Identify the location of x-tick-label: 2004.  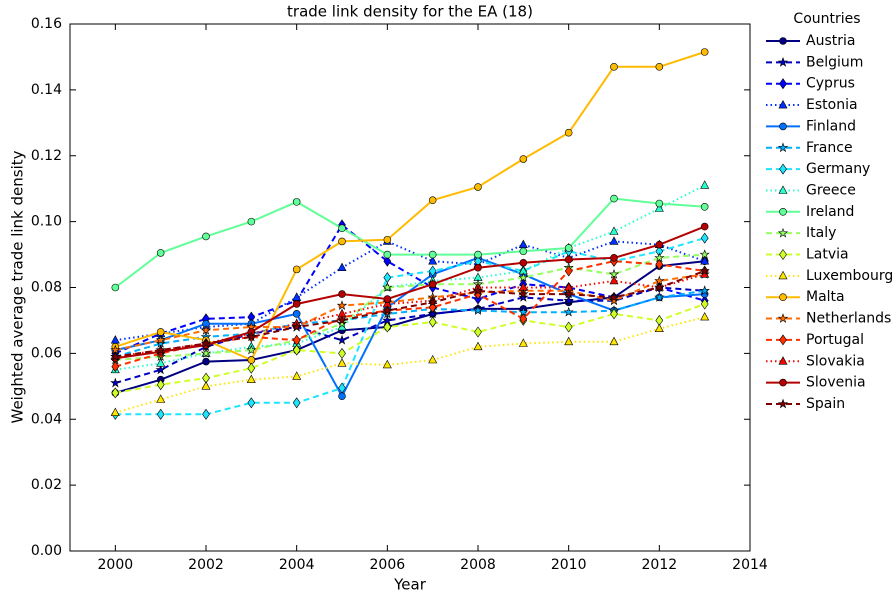
(297, 565).